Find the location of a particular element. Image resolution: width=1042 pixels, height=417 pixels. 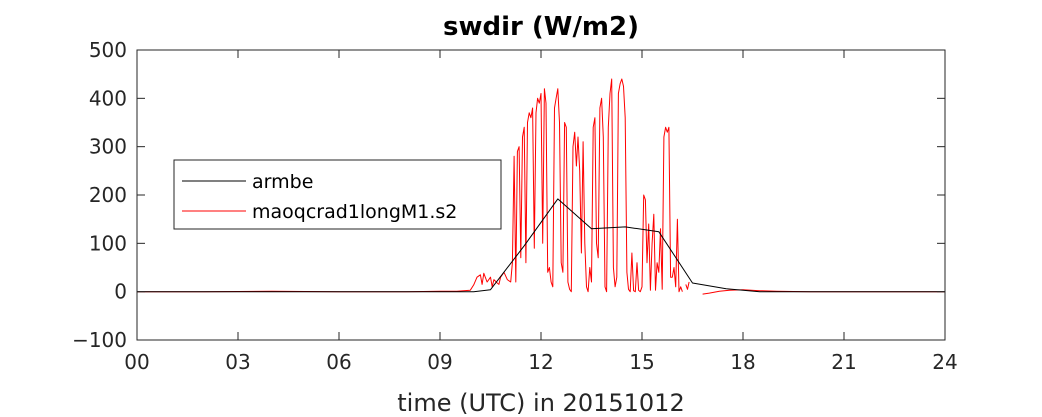

chart-title: swdir (W/m2) is located at coordinates (541, 27).